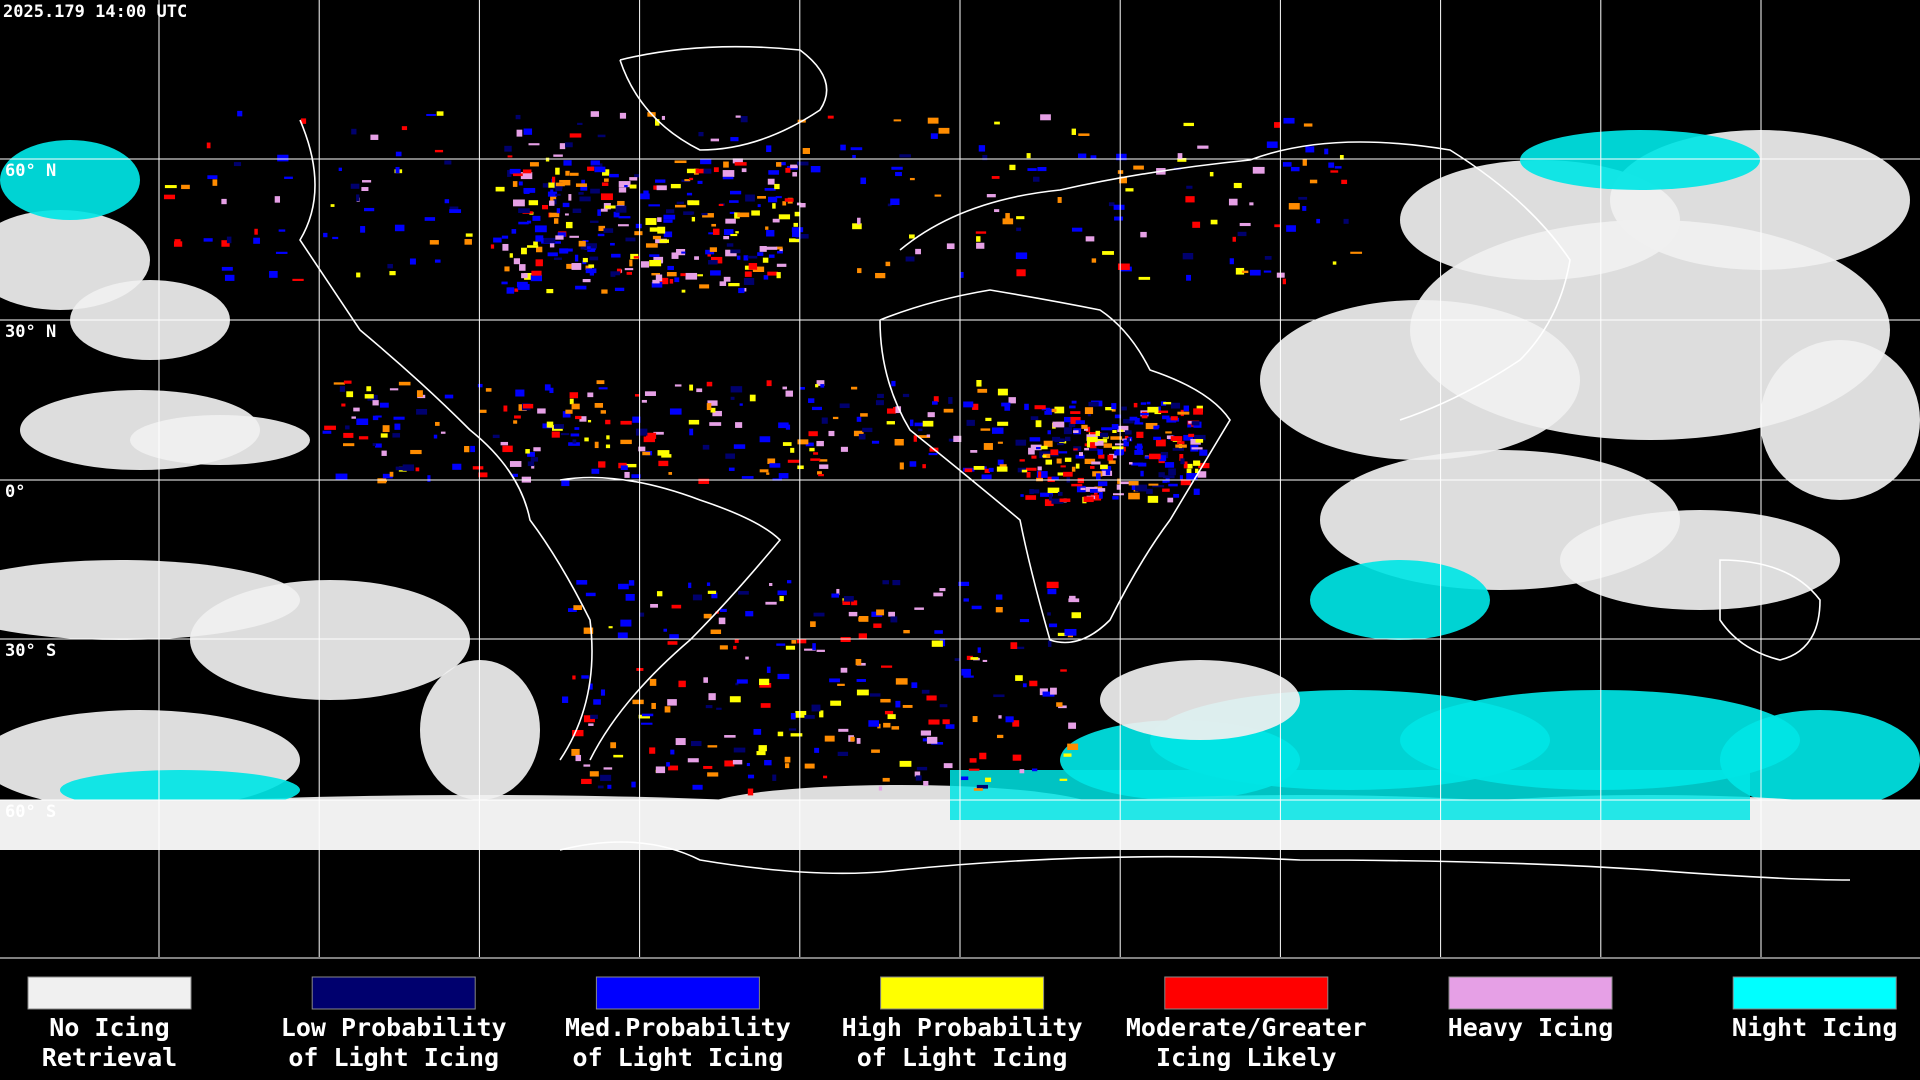 The height and width of the screenshot is (1080, 1920). I want to click on legend-label: High Probability, so click(962, 1027).